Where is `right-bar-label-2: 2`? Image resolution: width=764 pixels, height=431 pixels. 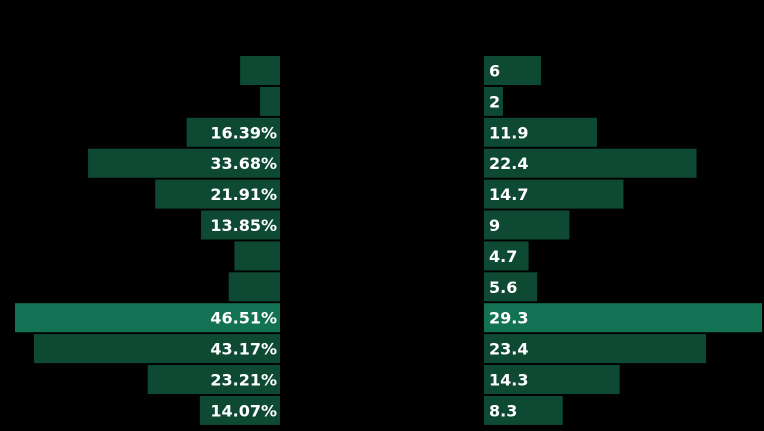 right-bar-label-2: 2 is located at coordinates (494, 101).